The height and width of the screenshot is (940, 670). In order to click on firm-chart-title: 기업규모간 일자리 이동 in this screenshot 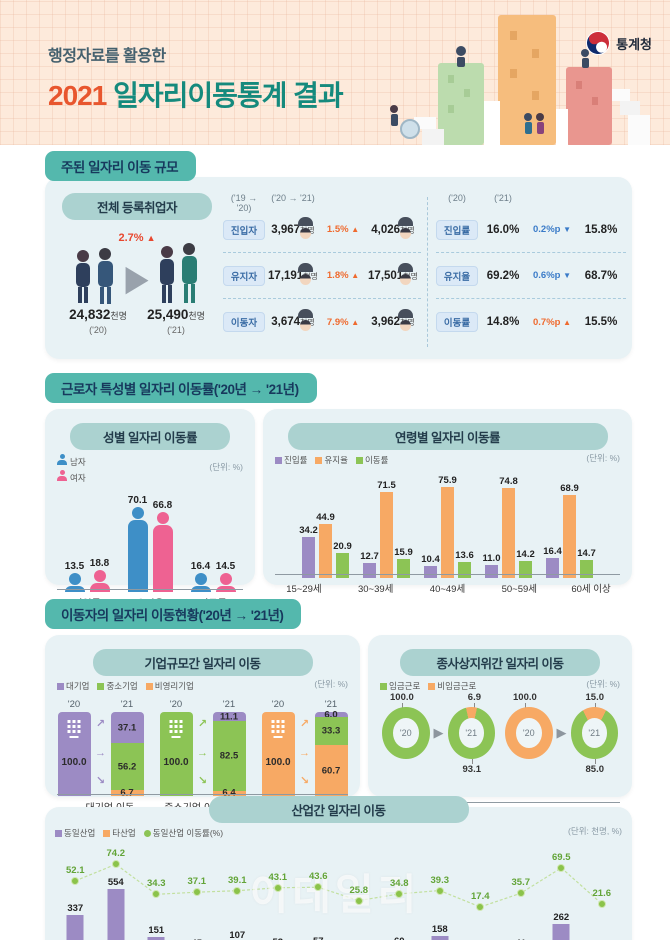, I will do `click(202, 662)`.